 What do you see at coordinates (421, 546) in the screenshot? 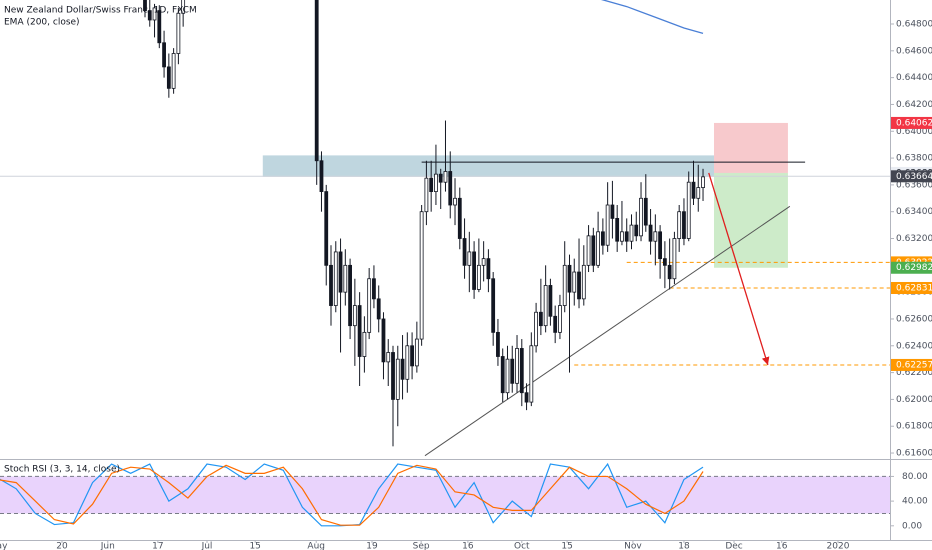
I see `x-tick-label: Sep` at bounding box center [421, 546].